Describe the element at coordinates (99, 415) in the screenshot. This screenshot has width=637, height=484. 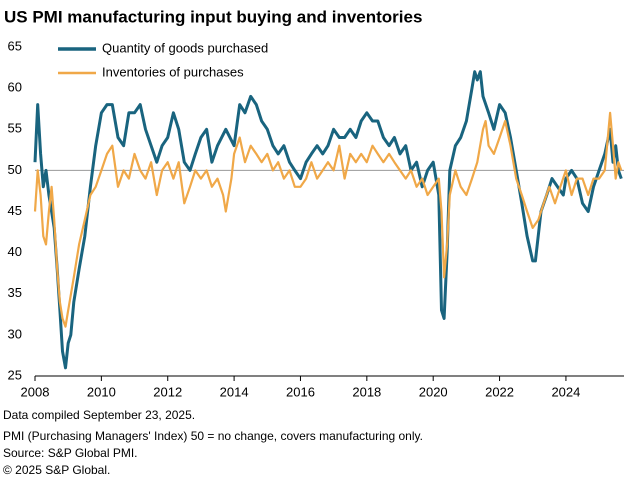
I see `footnote: Data compiled September 23, 2025.` at that location.